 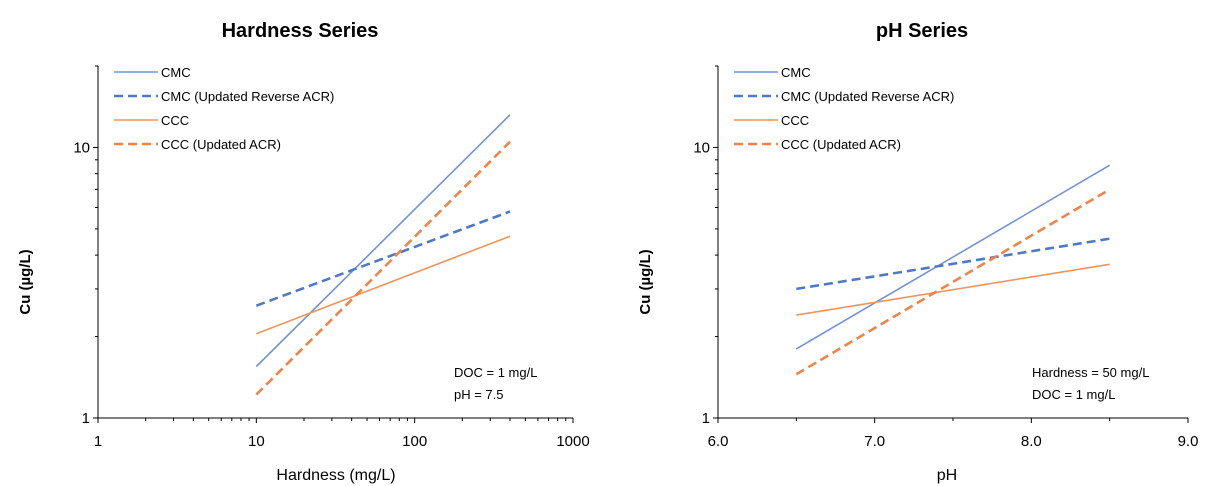 I want to click on x-tick-label: 6.0, so click(x=718, y=441).